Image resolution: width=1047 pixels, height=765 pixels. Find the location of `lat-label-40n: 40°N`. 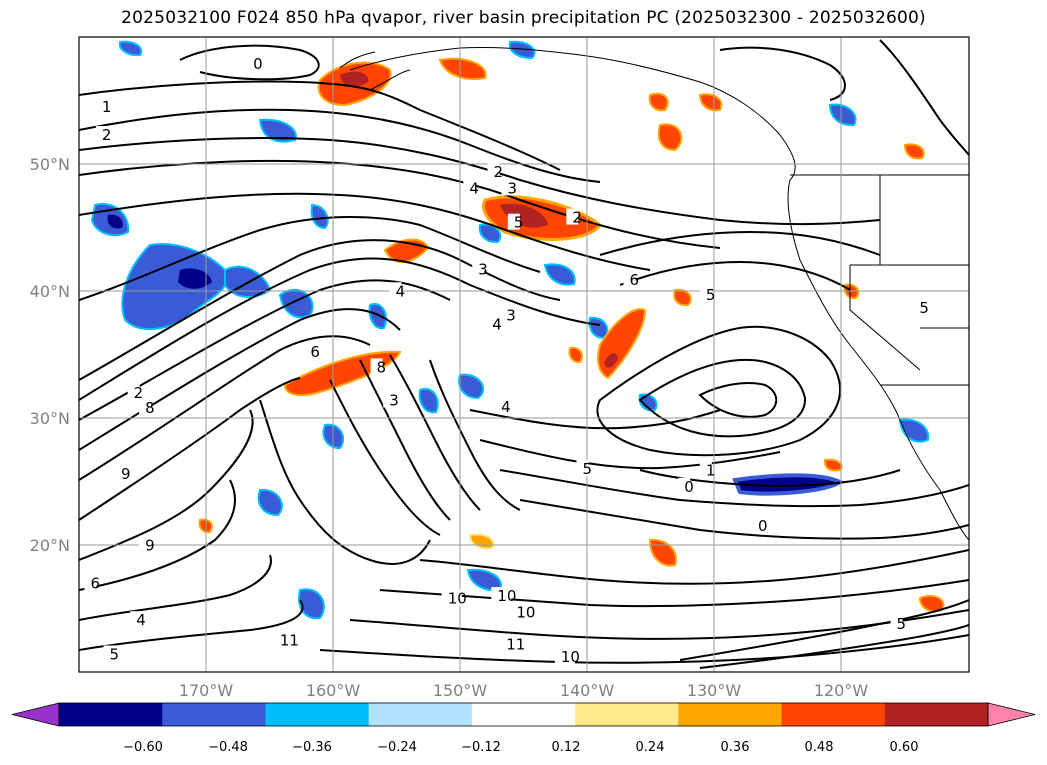

lat-label-40n: 40°N is located at coordinates (50, 291).